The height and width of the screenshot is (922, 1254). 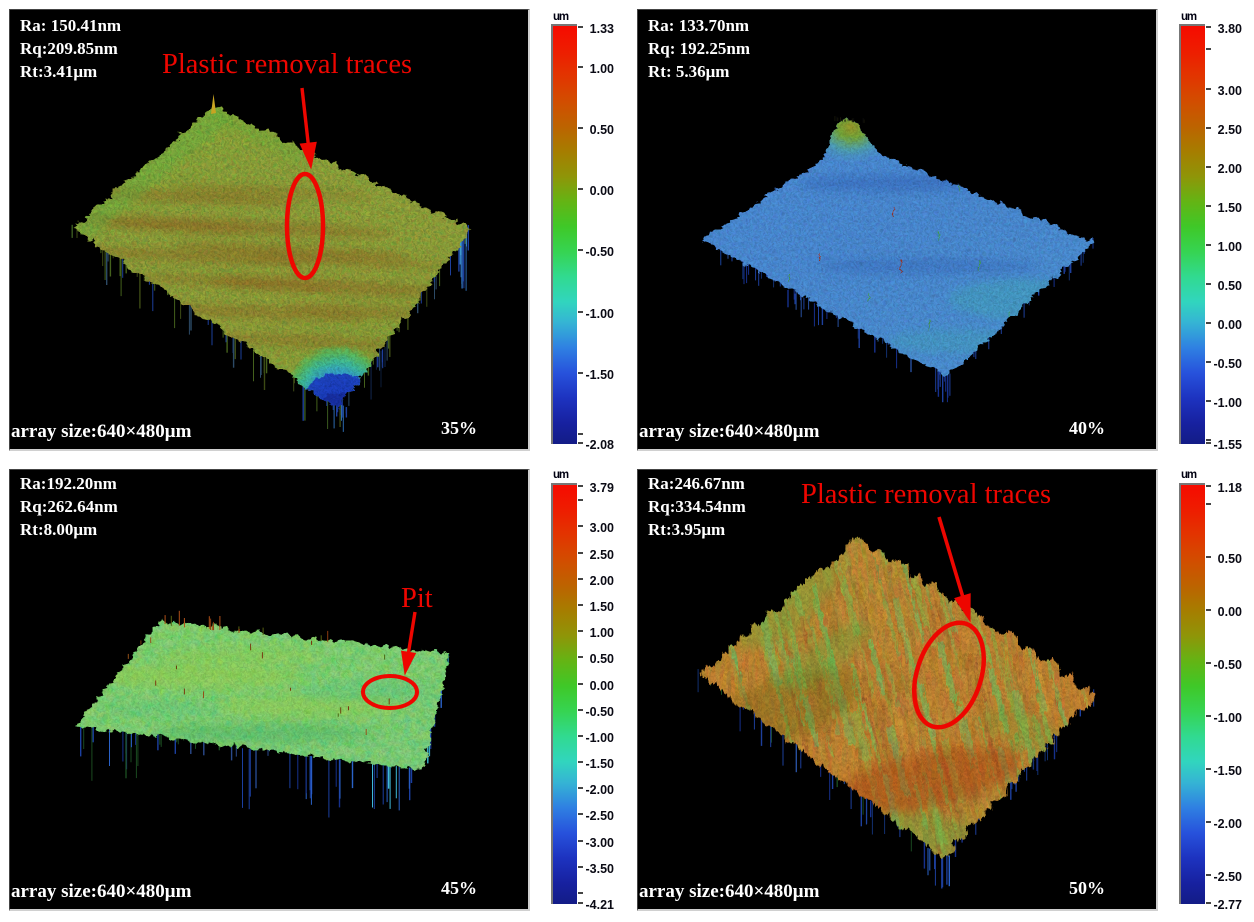 What do you see at coordinates (417, 598) in the screenshot?
I see `svg-text: Pit` at bounding box center [417, 598].